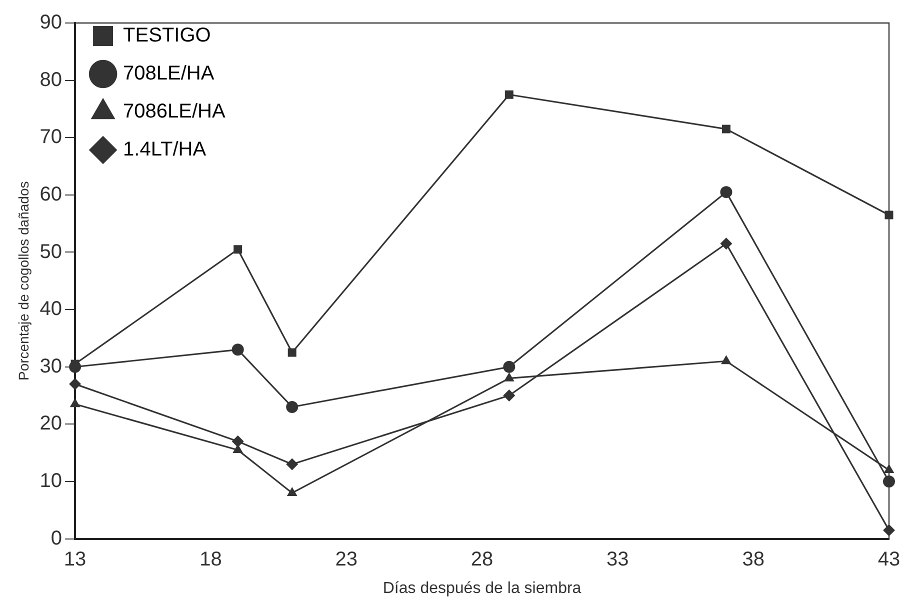  I want to click on x-tick-label: 18, so click(211, 559).